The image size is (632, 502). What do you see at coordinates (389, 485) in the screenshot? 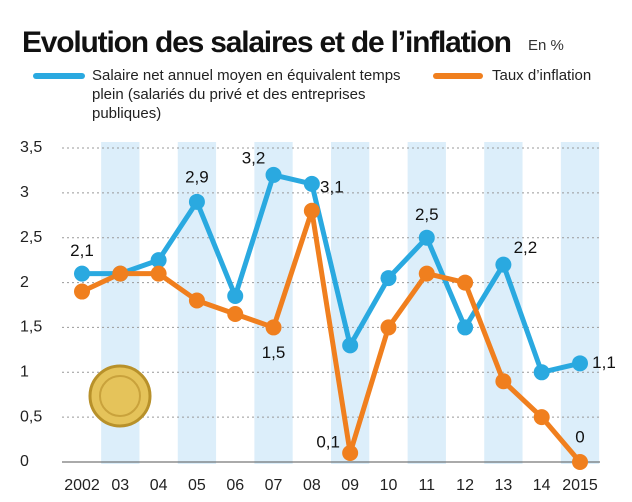
I see `x-tick-label: 10` at bounding box center [389, 485].